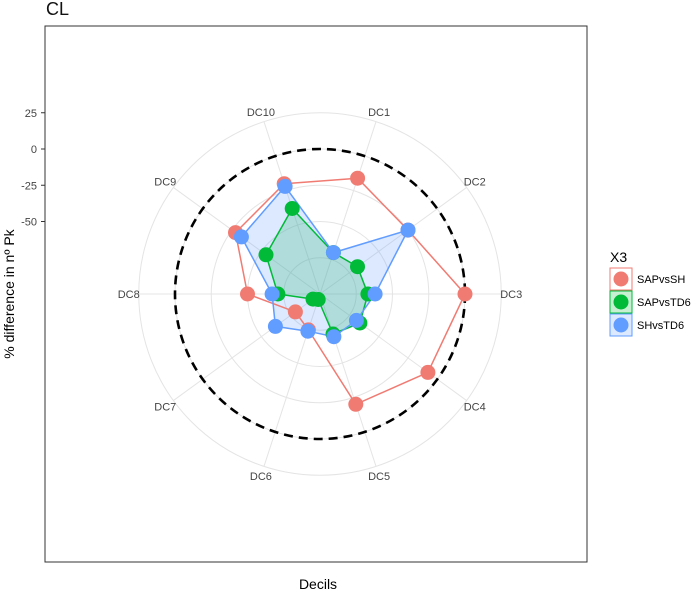 This screenshot has width=696, height=607. I want to click on legend-key-sapvssh: SAPvsSH, so click(647, 279).